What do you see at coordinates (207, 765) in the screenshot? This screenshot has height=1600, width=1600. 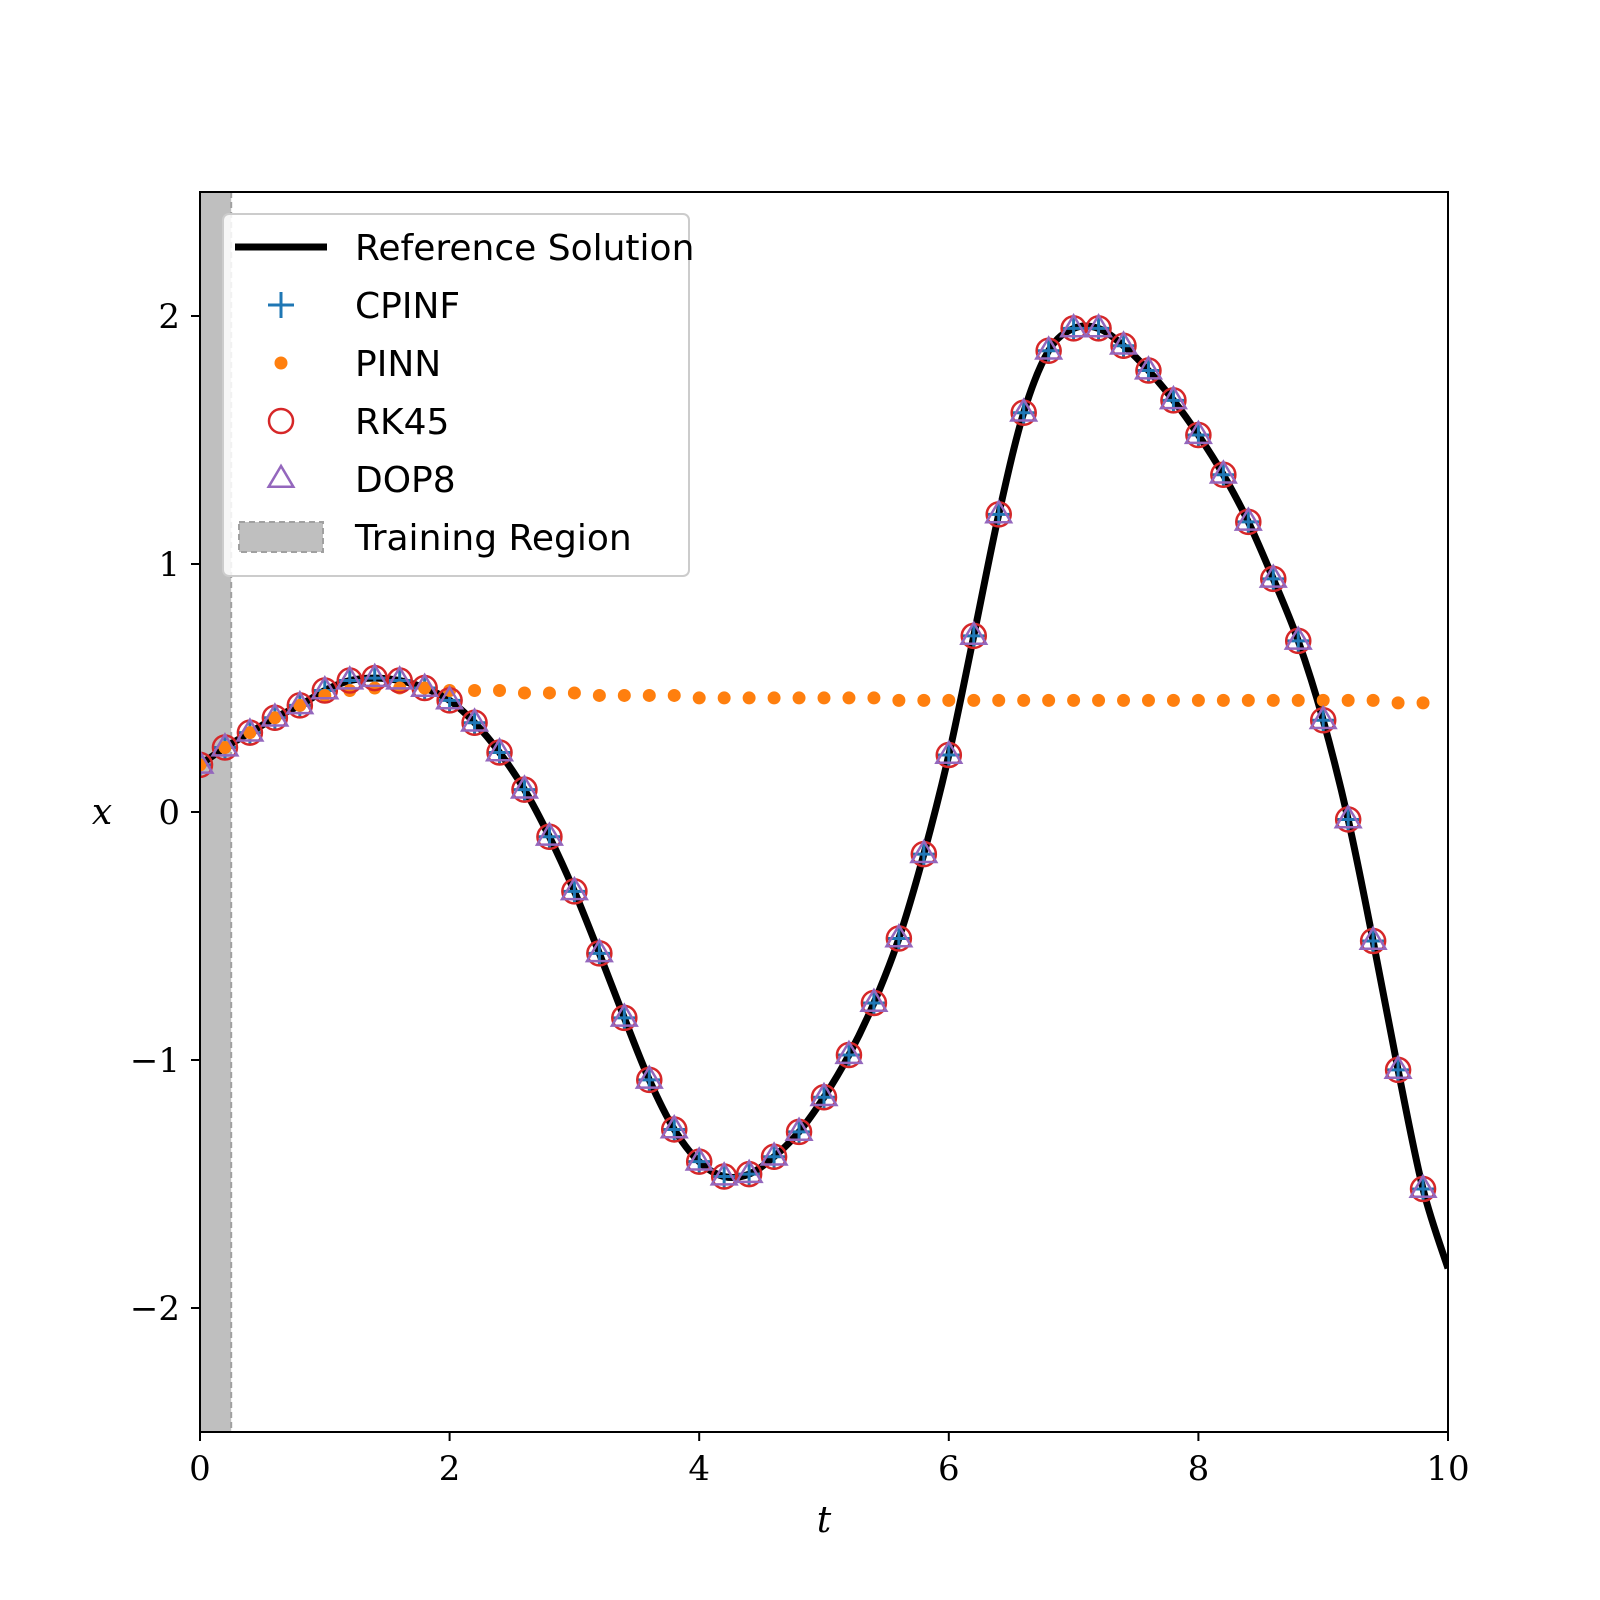 I see `rk45-point` at bounding box center [207, 765].